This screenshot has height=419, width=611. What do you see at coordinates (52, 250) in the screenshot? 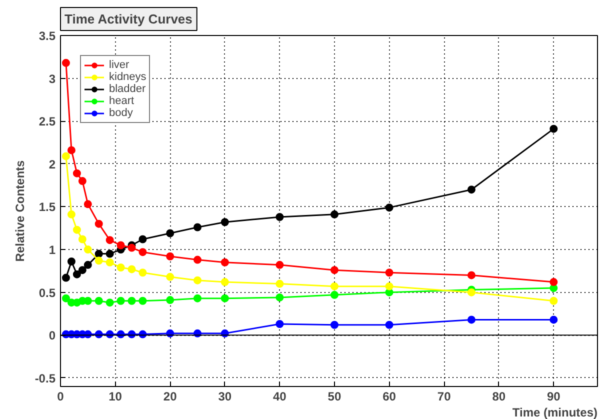
I see `y-tick-label: 1` at bounding box center [52, 250].